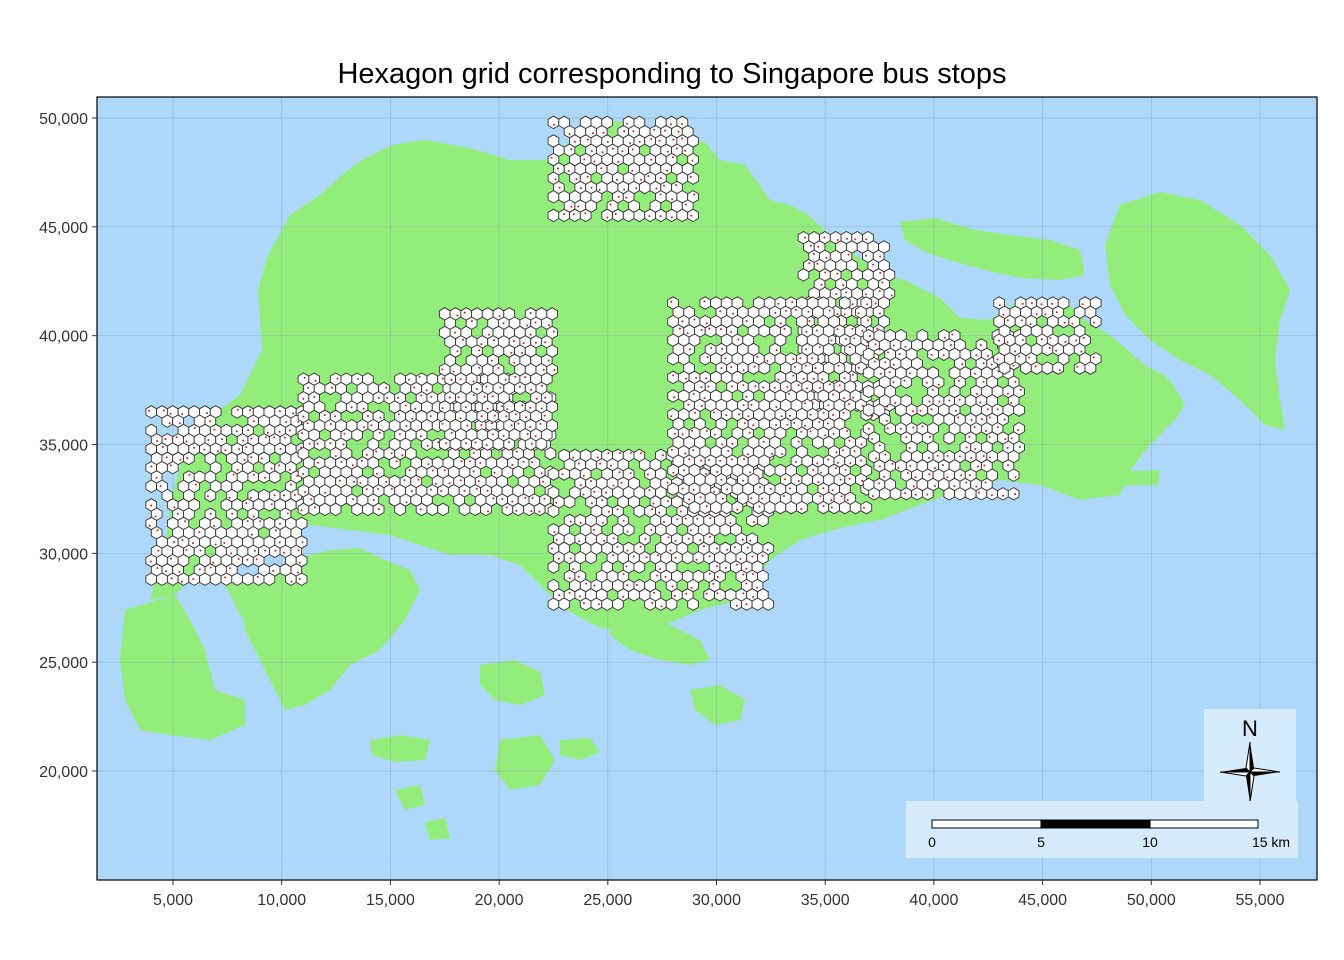 Image resolution: width=1344 pixels, height=960 pixels. Describe the element at coordinates (716, 900) in the screenshot. I see `x-tick-label: 30,000` at that location.